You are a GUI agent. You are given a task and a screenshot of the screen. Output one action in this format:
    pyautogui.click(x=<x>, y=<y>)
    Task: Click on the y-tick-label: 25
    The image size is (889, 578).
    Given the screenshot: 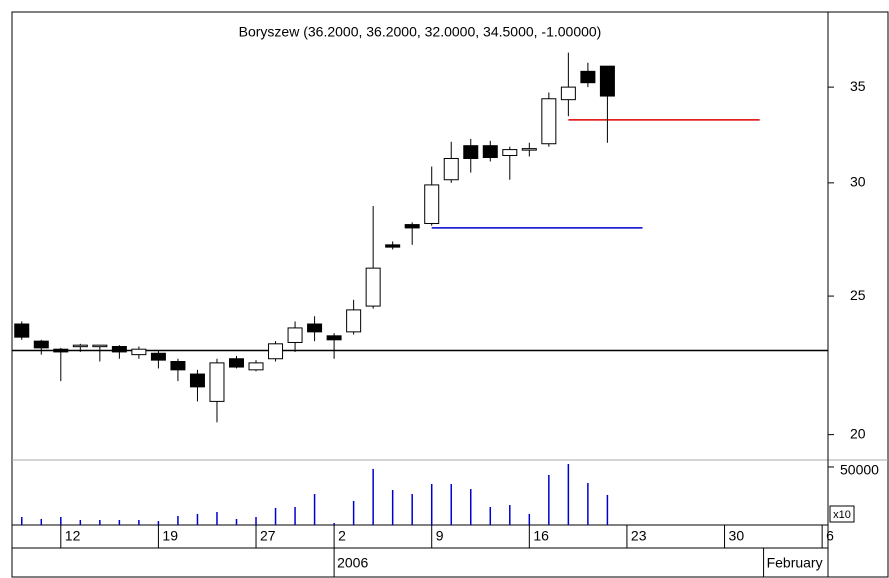 What is the action you would take?
    pyautogui.click(x=858, y=295)
    